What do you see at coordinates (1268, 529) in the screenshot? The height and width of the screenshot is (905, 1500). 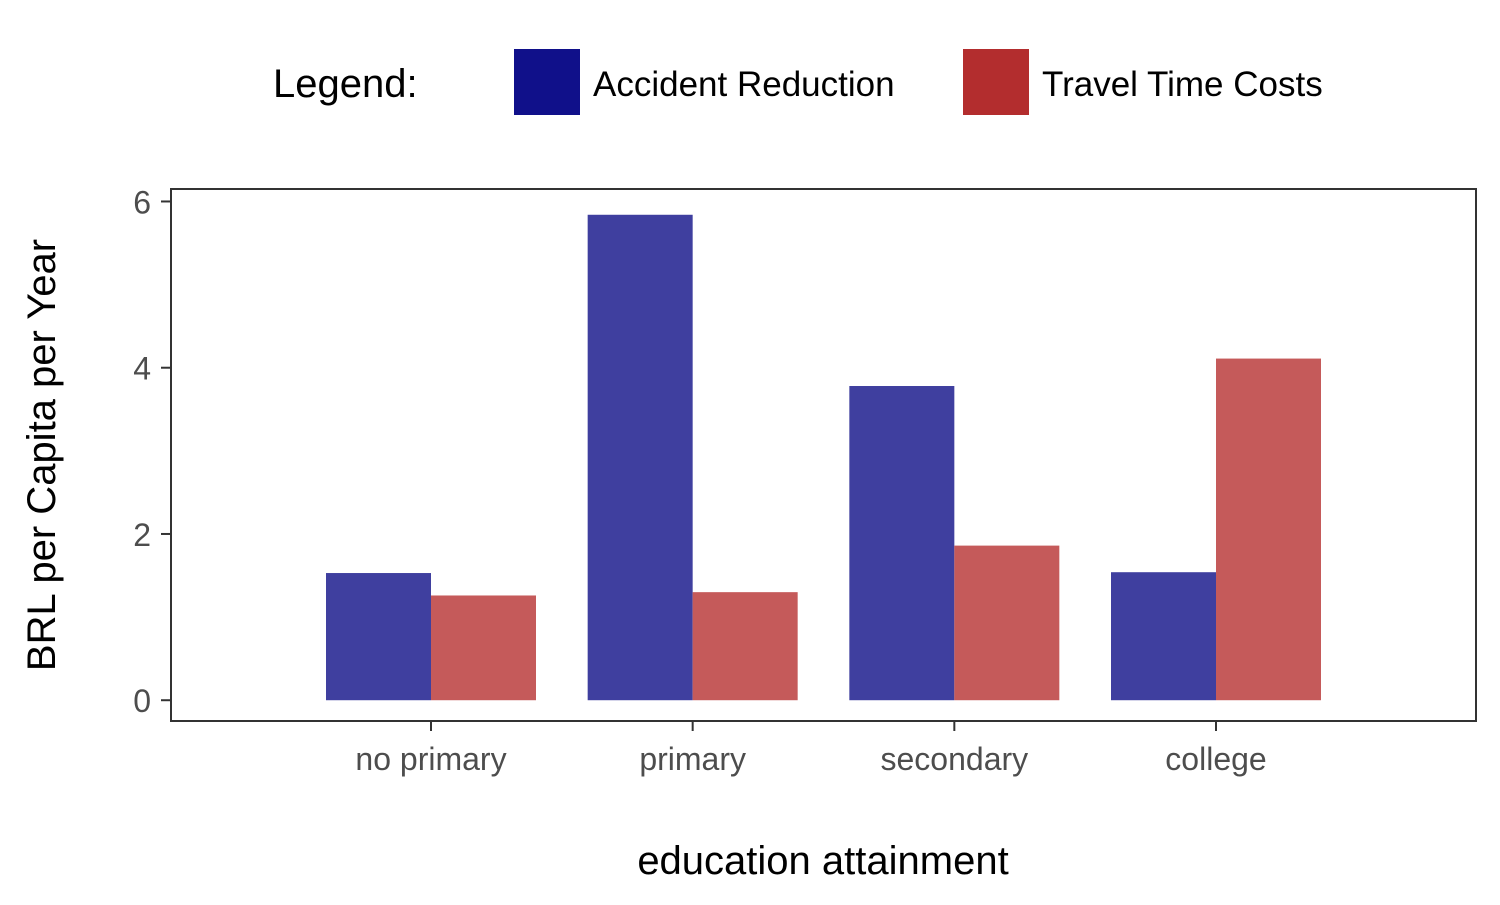 I see `bar-travel-time-costs-college` at bounding box center [1268, 529].